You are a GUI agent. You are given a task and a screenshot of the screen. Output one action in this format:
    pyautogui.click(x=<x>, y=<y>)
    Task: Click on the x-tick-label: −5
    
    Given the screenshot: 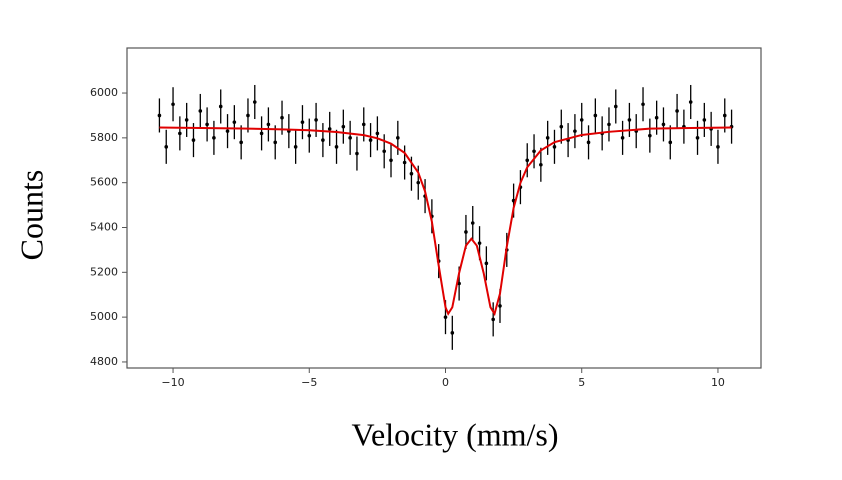 What is the action you would take?
    pyautogui.click(x=309, y=382)
    